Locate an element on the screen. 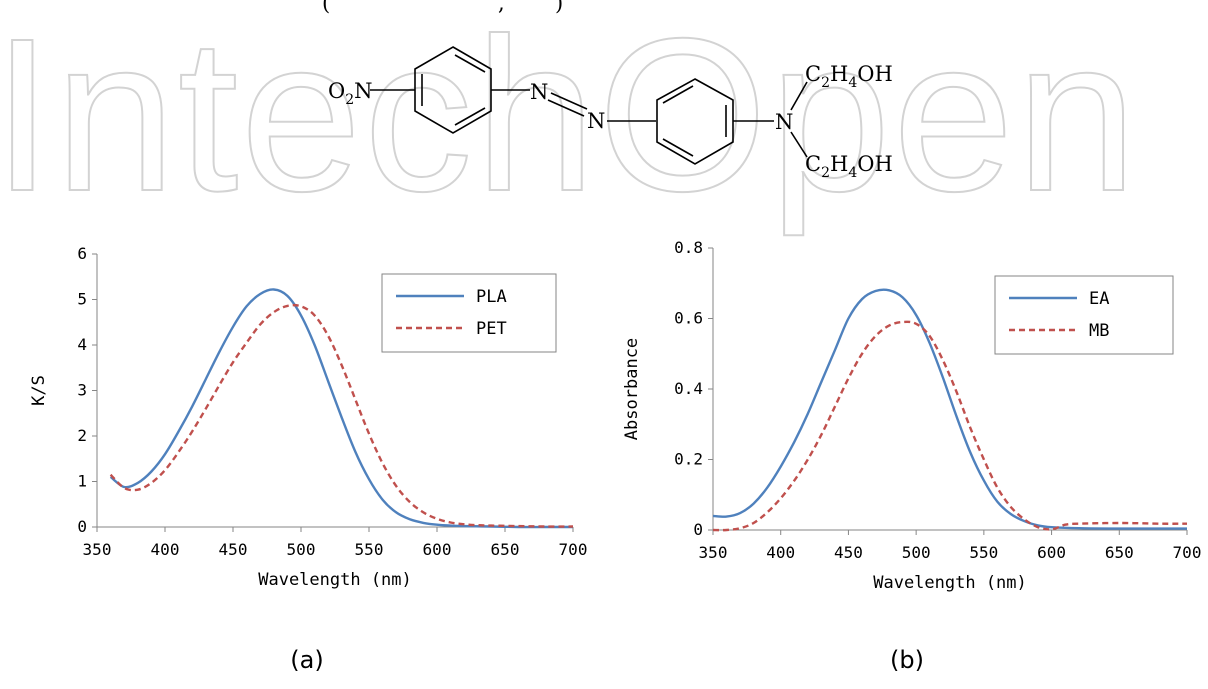 The height and width of the screenshot is (689, 1208). bottom-oh: OH is located at coordinates (875, 164).